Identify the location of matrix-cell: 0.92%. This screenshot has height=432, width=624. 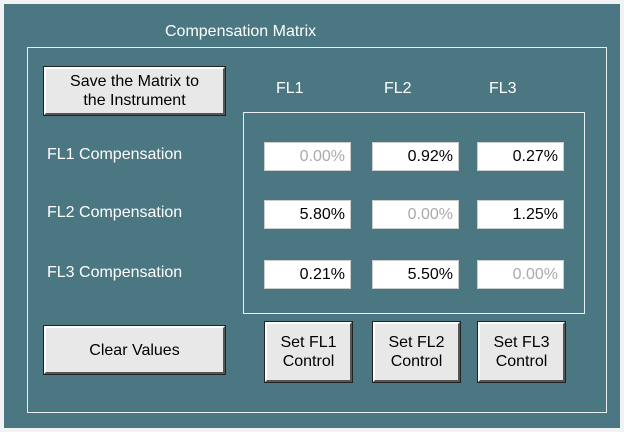
(415, 156).